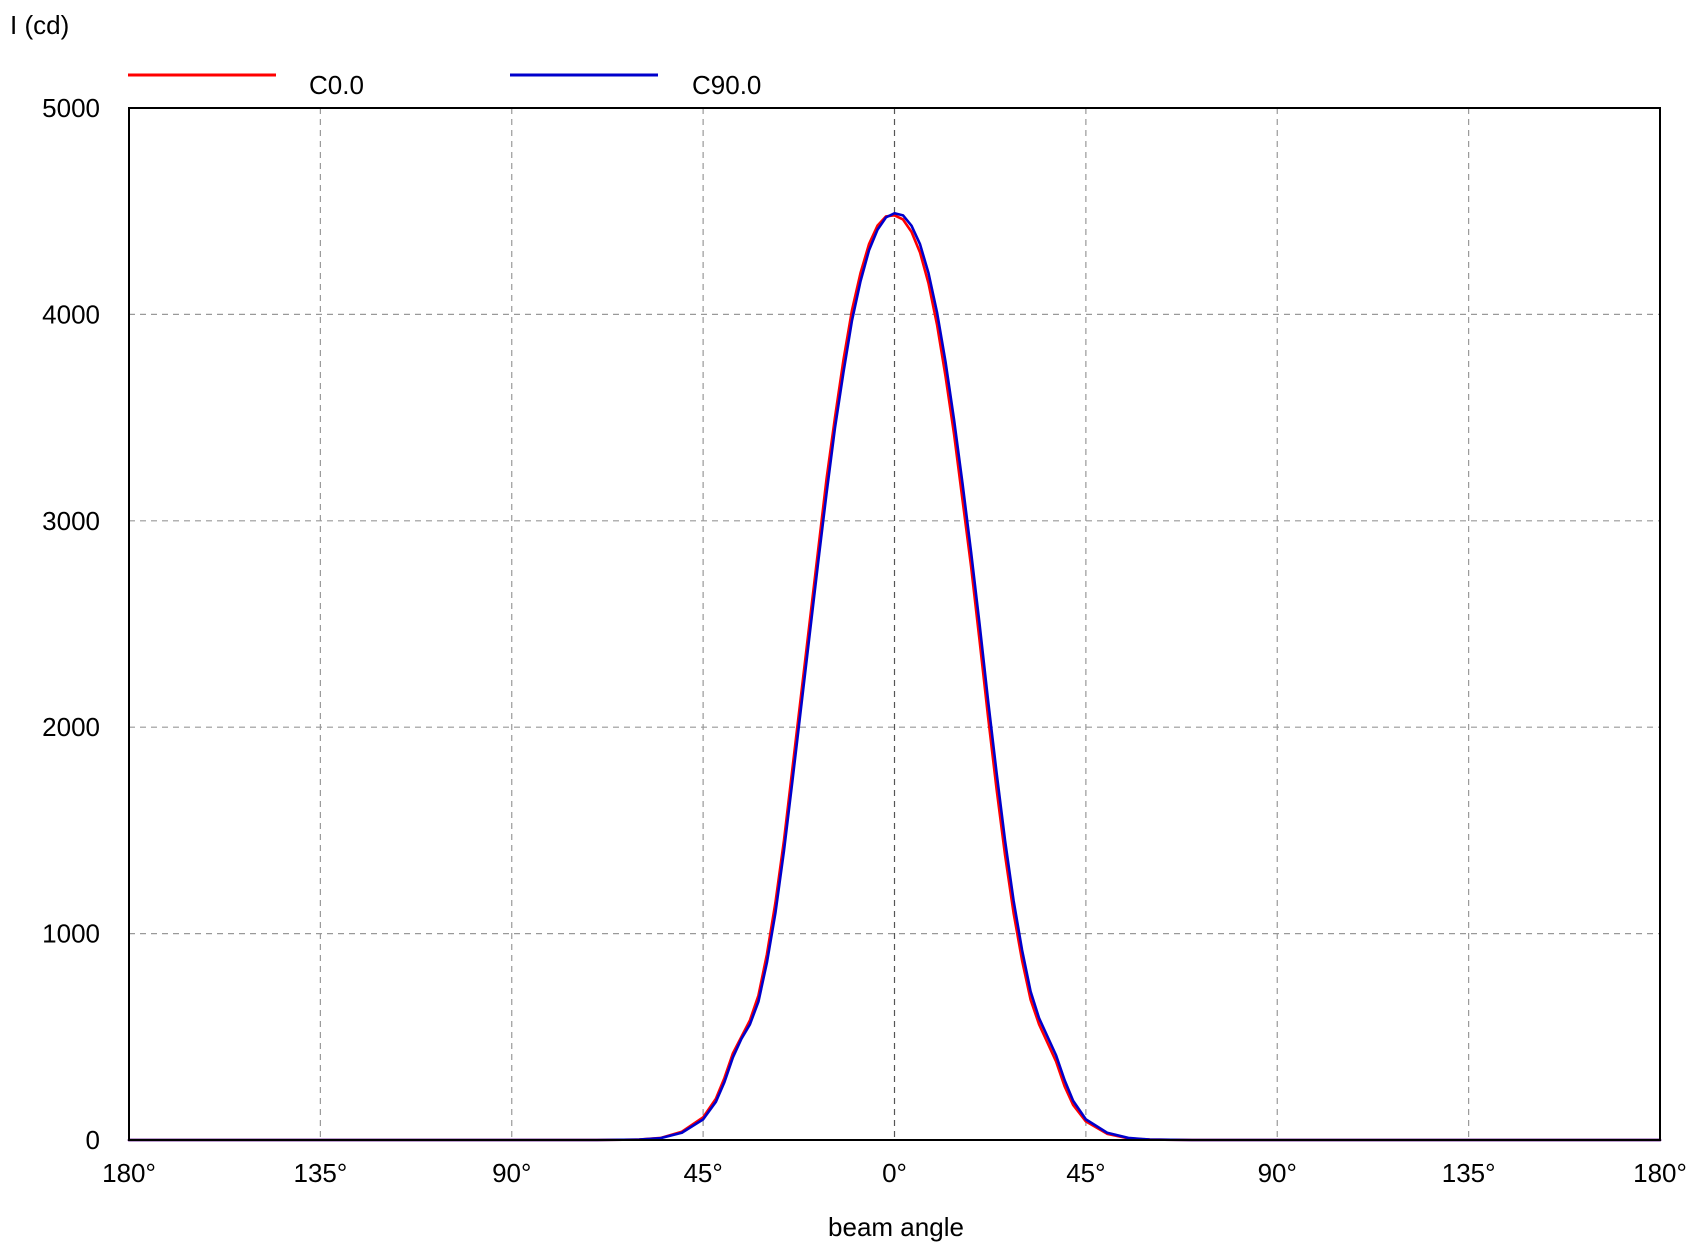  What do you see at coordinates (71, 521) in the screenshot?
I see `y-tick-label: 3000` at bounding box center [71, 521].